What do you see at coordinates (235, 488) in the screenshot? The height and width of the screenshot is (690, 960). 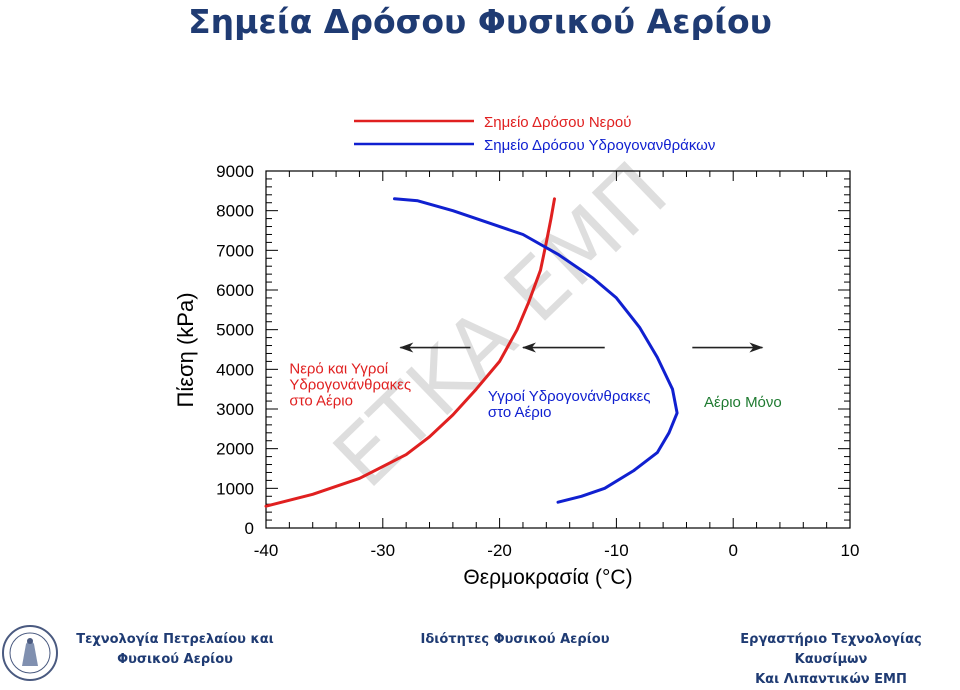 I see `y-tick-label: 1000` at bounding box center [235, 488].